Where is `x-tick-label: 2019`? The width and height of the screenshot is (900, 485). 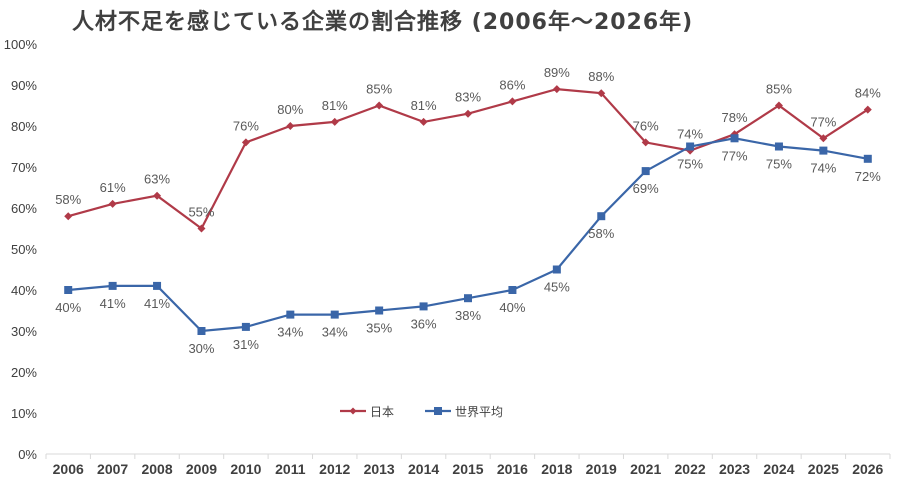
x-tick-label: 2019 is located at coordinates (601, 469).